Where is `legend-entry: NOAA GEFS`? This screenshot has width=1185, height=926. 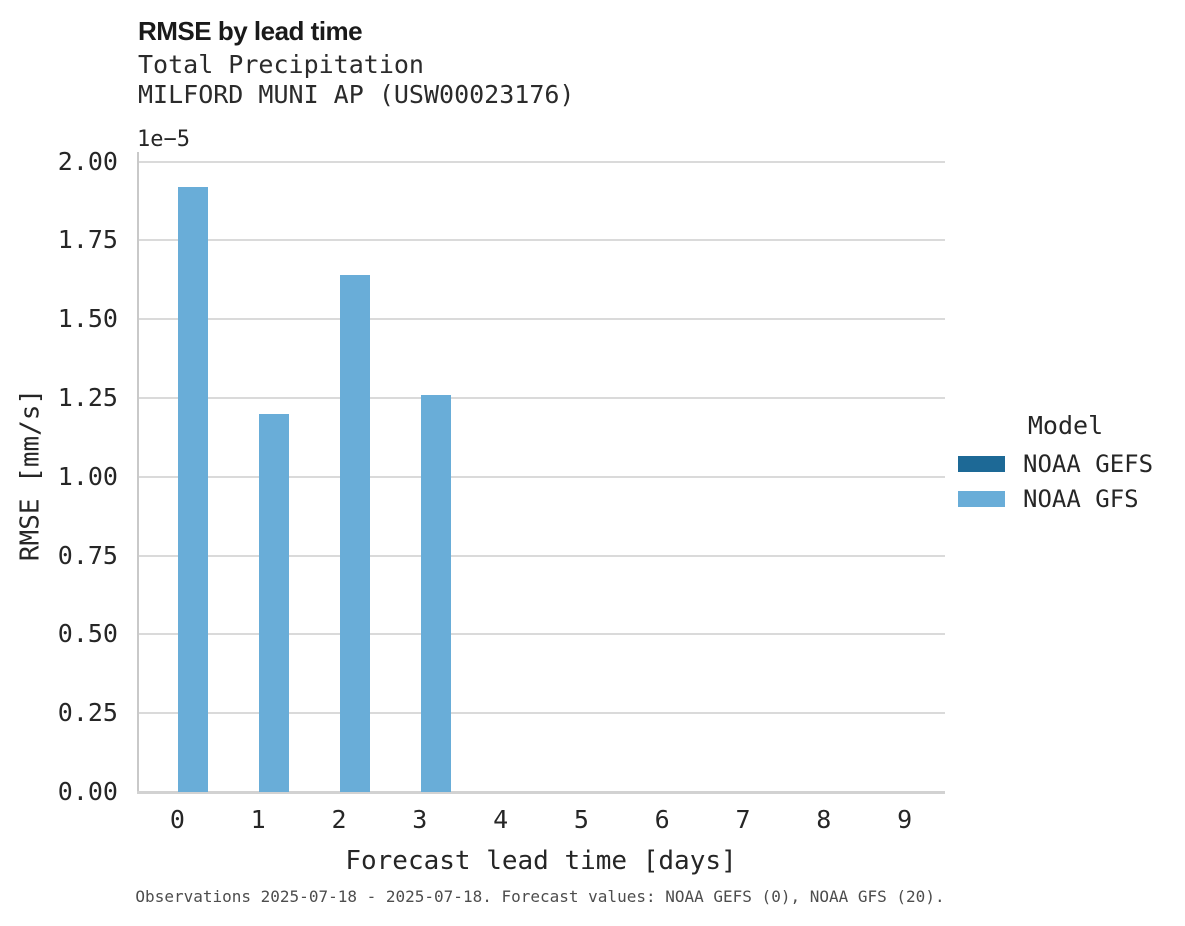
legend-entry: NOAA GEFS is located at coordinates (1065, 464).